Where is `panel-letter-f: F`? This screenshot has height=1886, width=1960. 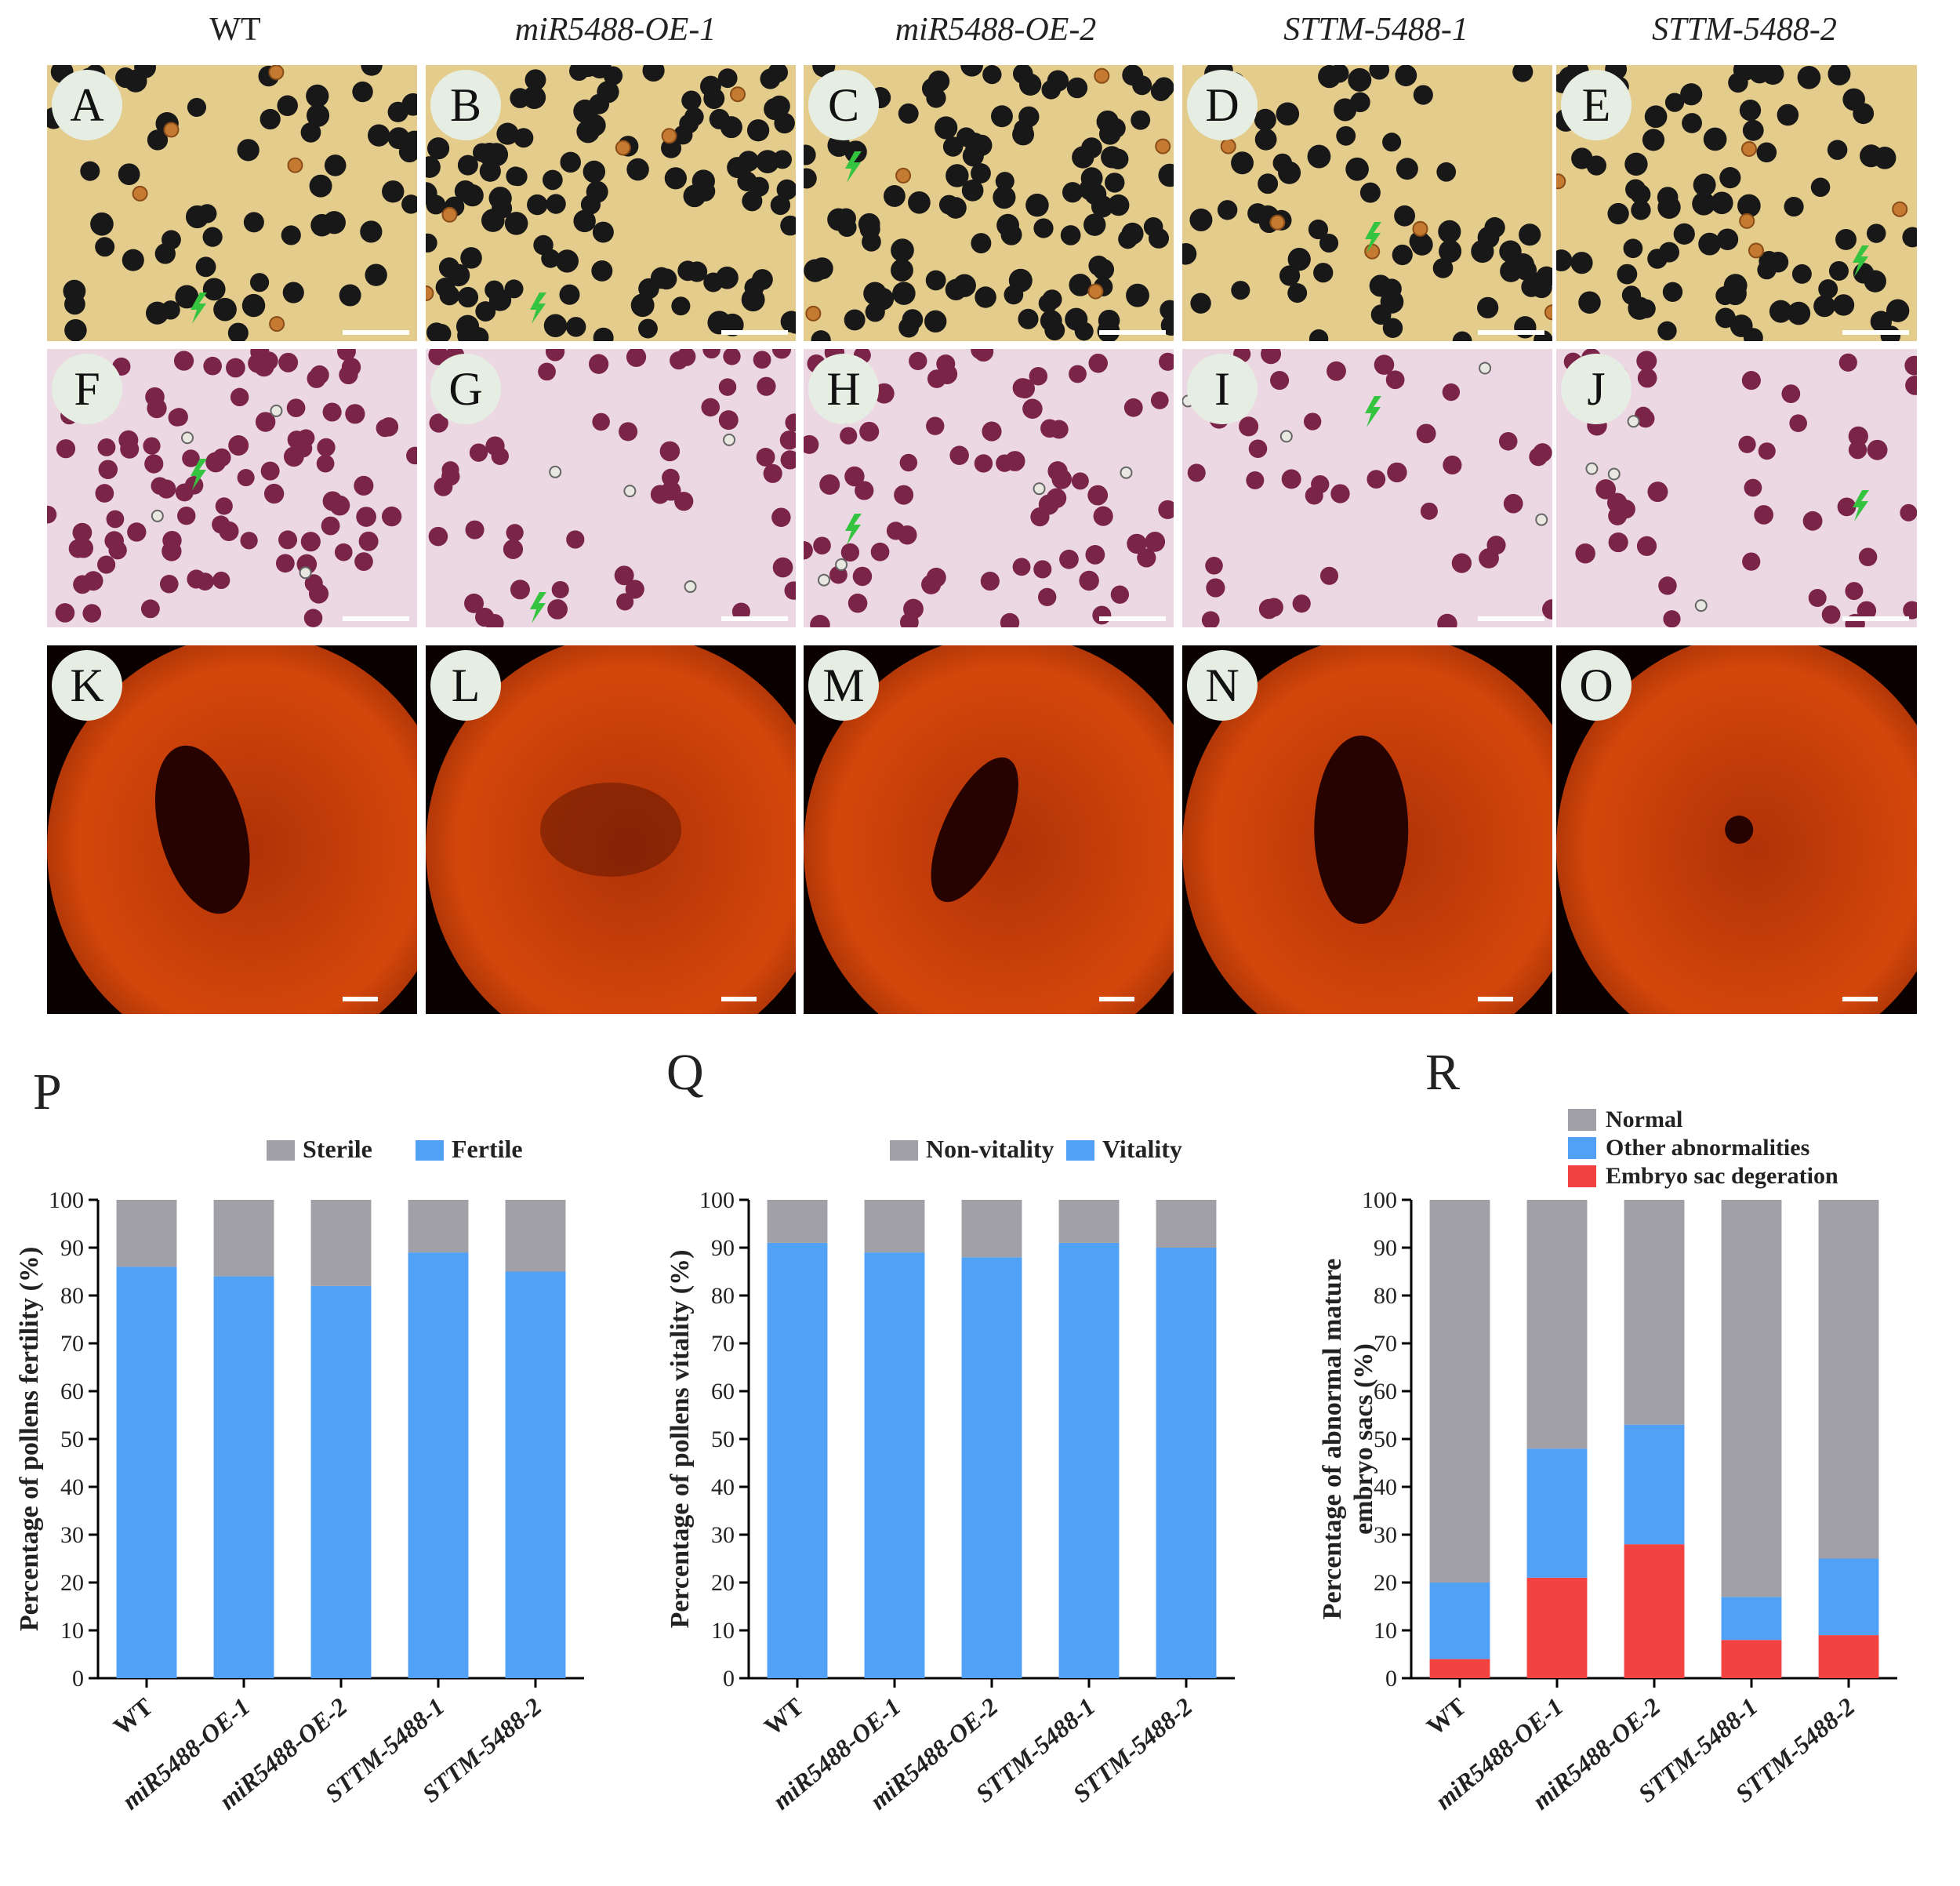
panel-letter-f: F is located at coordinates (87, 389).